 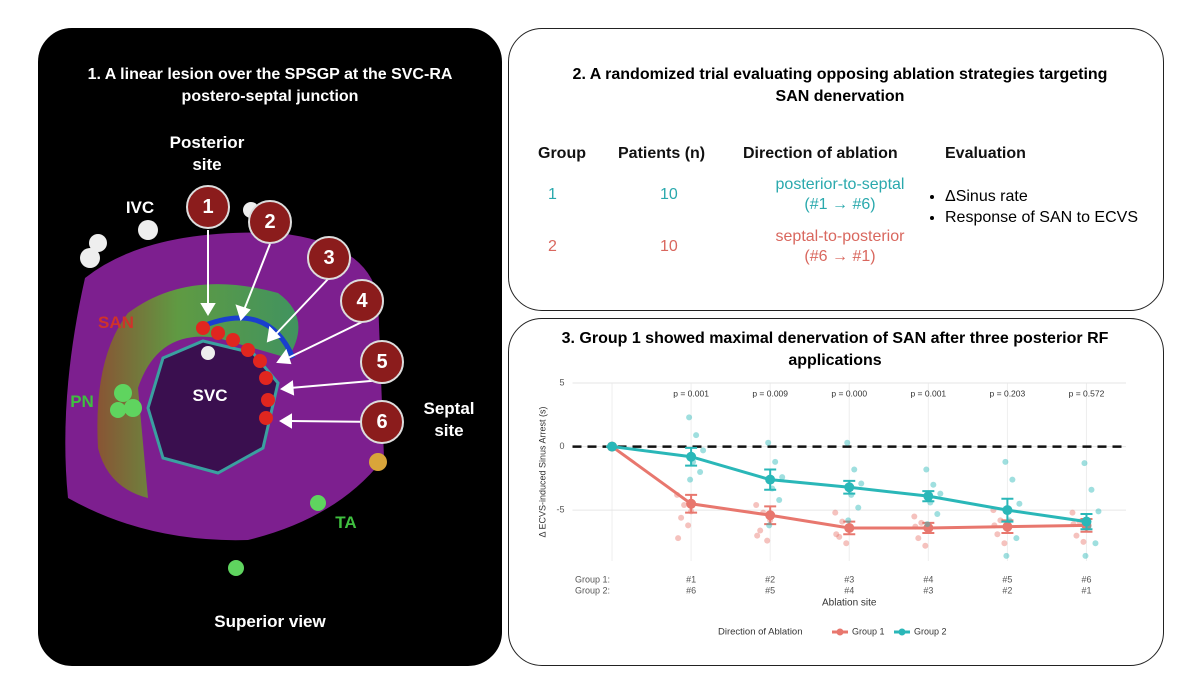 What do you see at coordinates (1007, 590) in the screenshot?
I see `x-tick-label: #2` at bounding box center [1007, 590].